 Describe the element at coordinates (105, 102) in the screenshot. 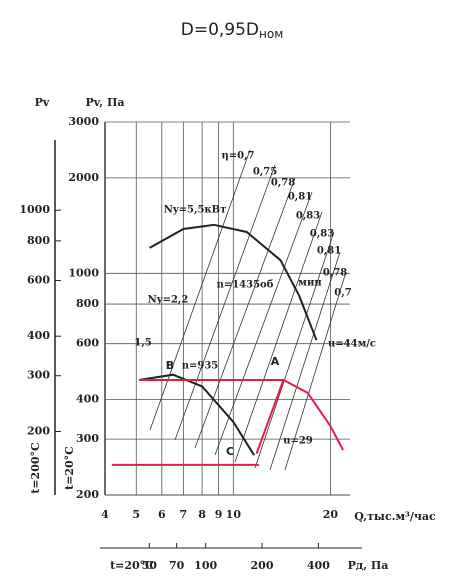

I see `y-axis-label: Pv, Па` at that location.